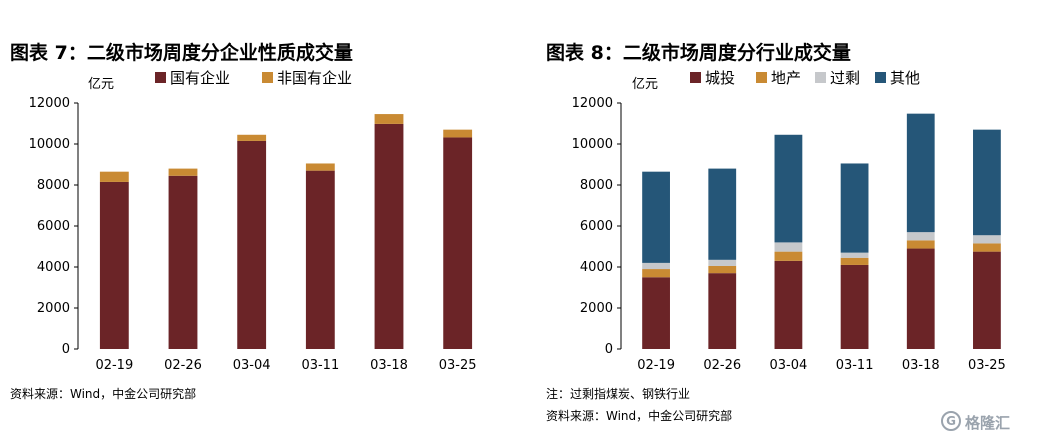 The height and width of the screenshot is (437, 1037). What do you see at coordinates (200, 78) in the screenshot?
I see `legend-label: 国有企业` at bounding box center [200, 78].